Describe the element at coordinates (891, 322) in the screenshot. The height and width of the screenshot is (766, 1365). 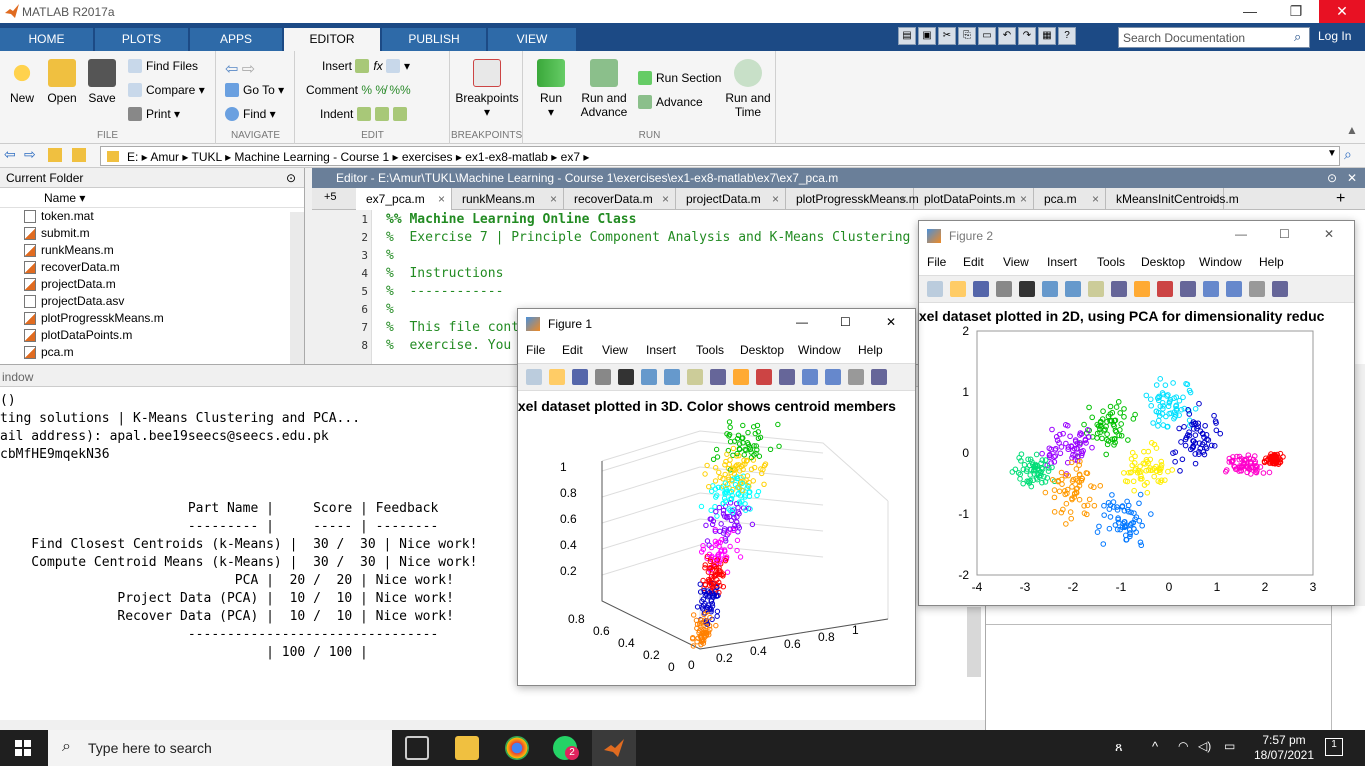
I see `figure-1-close: ✕` at that location.